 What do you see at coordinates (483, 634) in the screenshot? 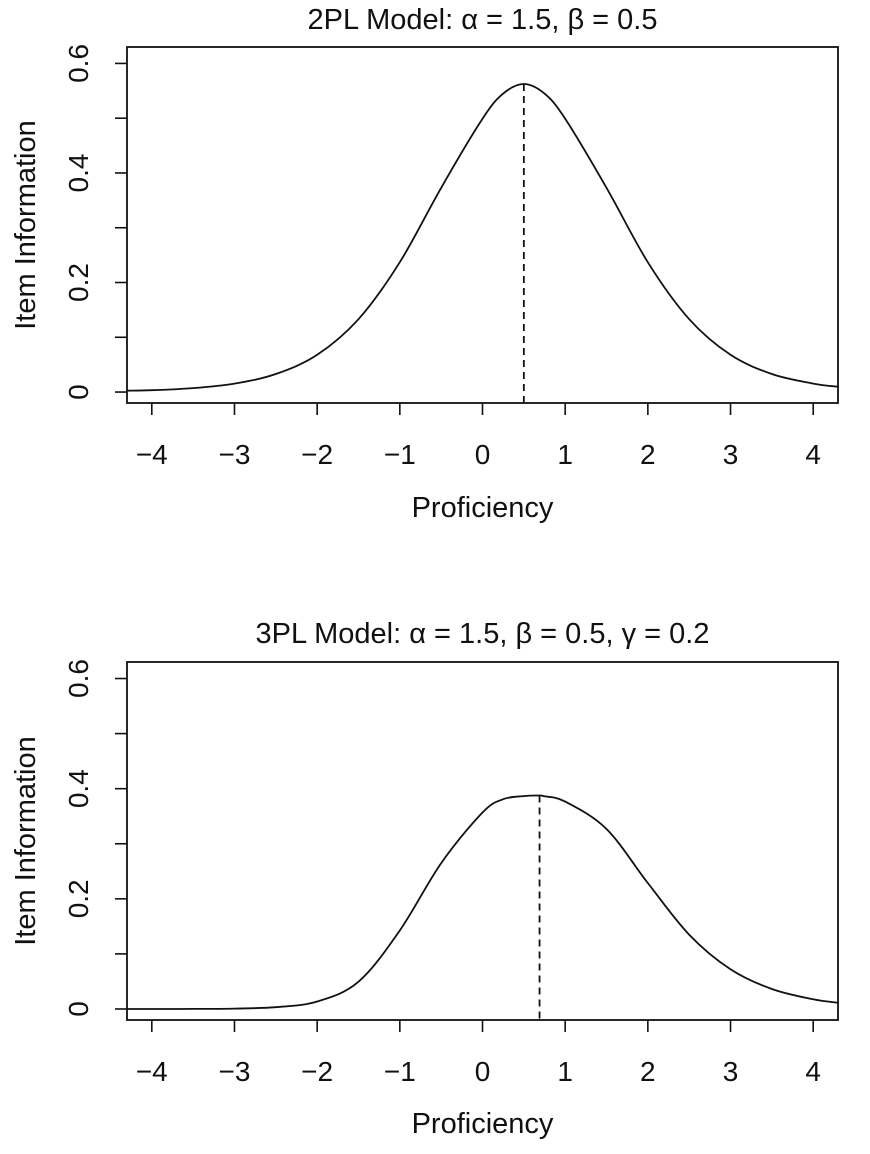
I see `chart-title: 3PL Model: α = 1.5, β = 0.5, γ = 0.2` at bounding box center [483, 634].